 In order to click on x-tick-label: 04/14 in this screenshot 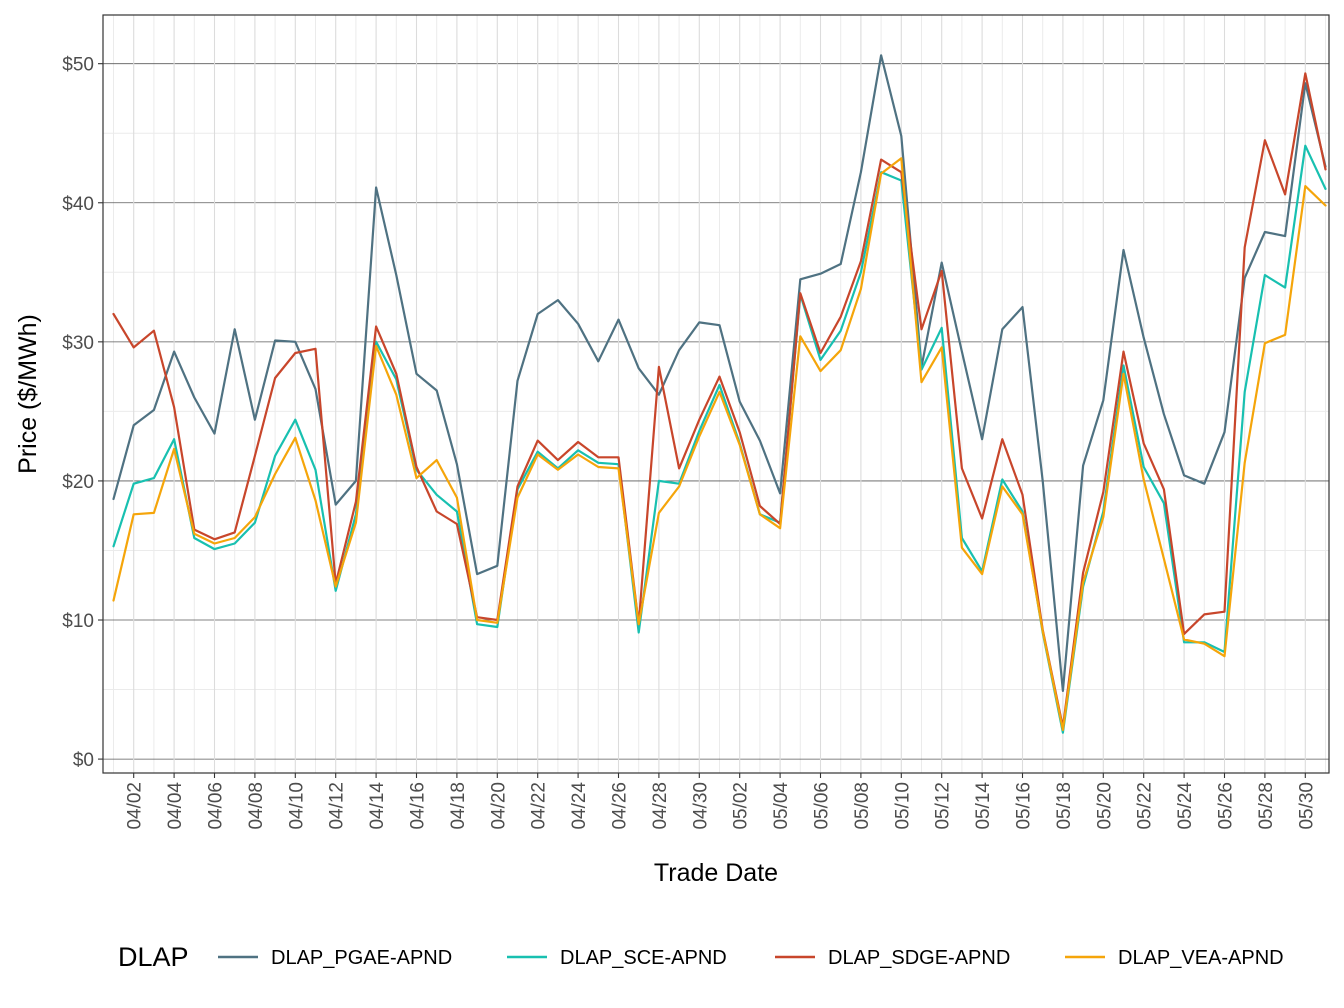, I will do `click(377, 806)`.